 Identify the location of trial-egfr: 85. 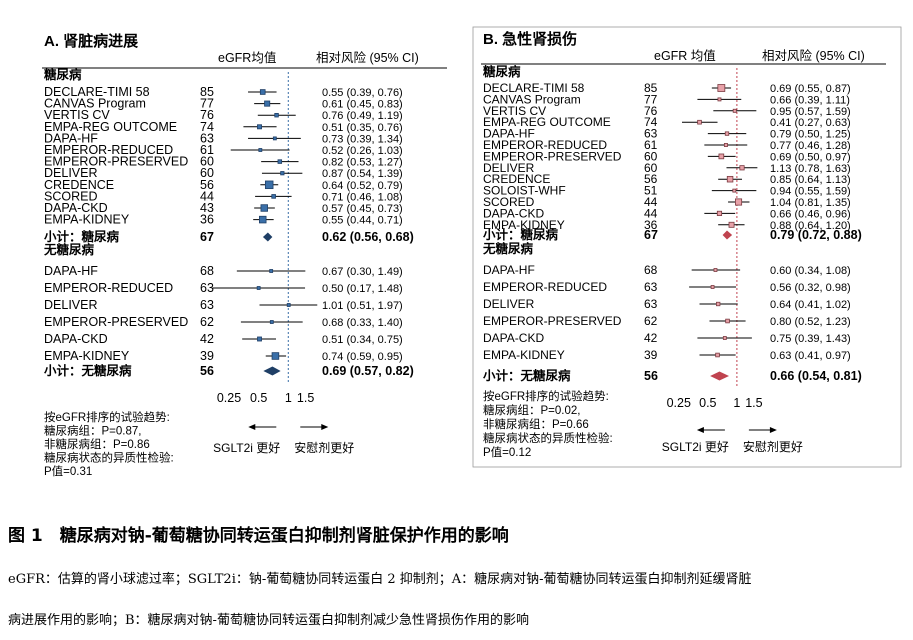
(207, 92).